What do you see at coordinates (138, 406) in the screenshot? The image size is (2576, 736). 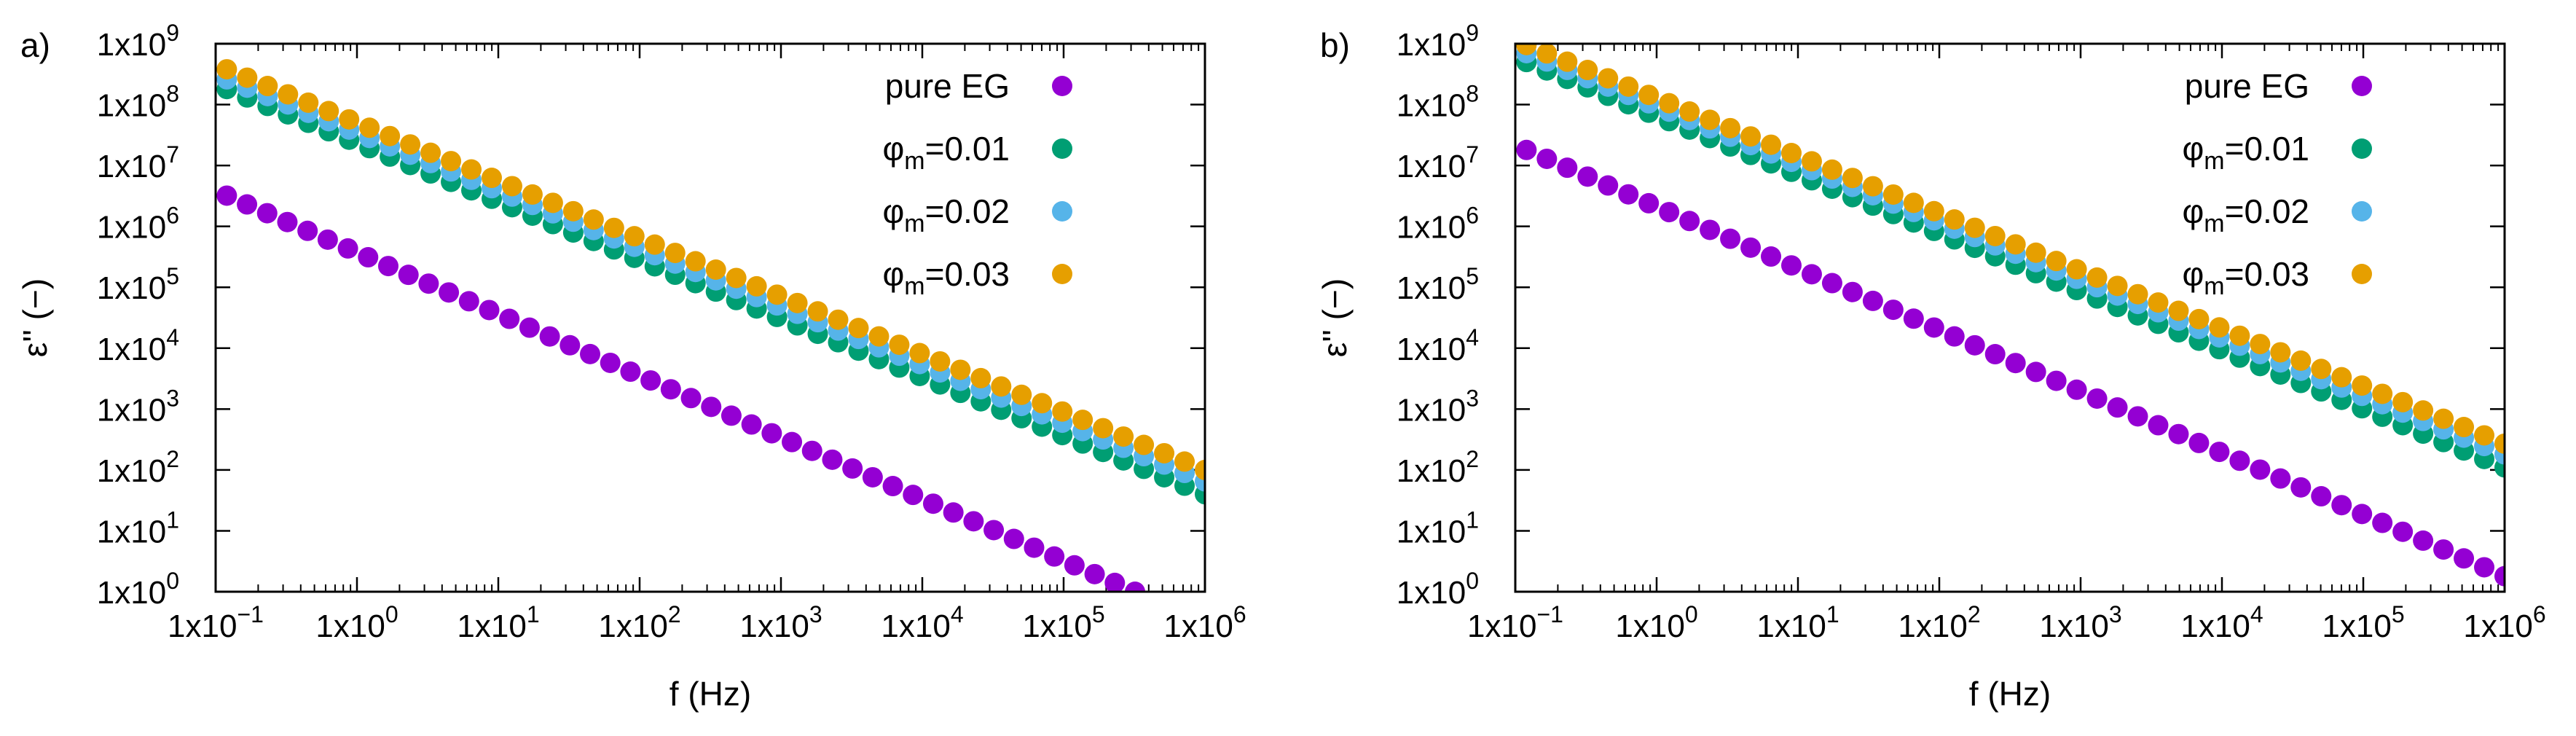 I see `y-tick-label: 1x10³` at bounding box center [138, 406].